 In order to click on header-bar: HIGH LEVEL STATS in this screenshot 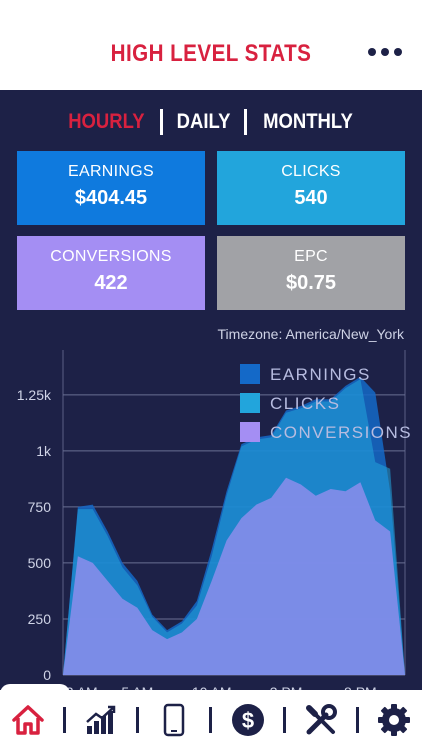, I will do `click(211, 45)`.